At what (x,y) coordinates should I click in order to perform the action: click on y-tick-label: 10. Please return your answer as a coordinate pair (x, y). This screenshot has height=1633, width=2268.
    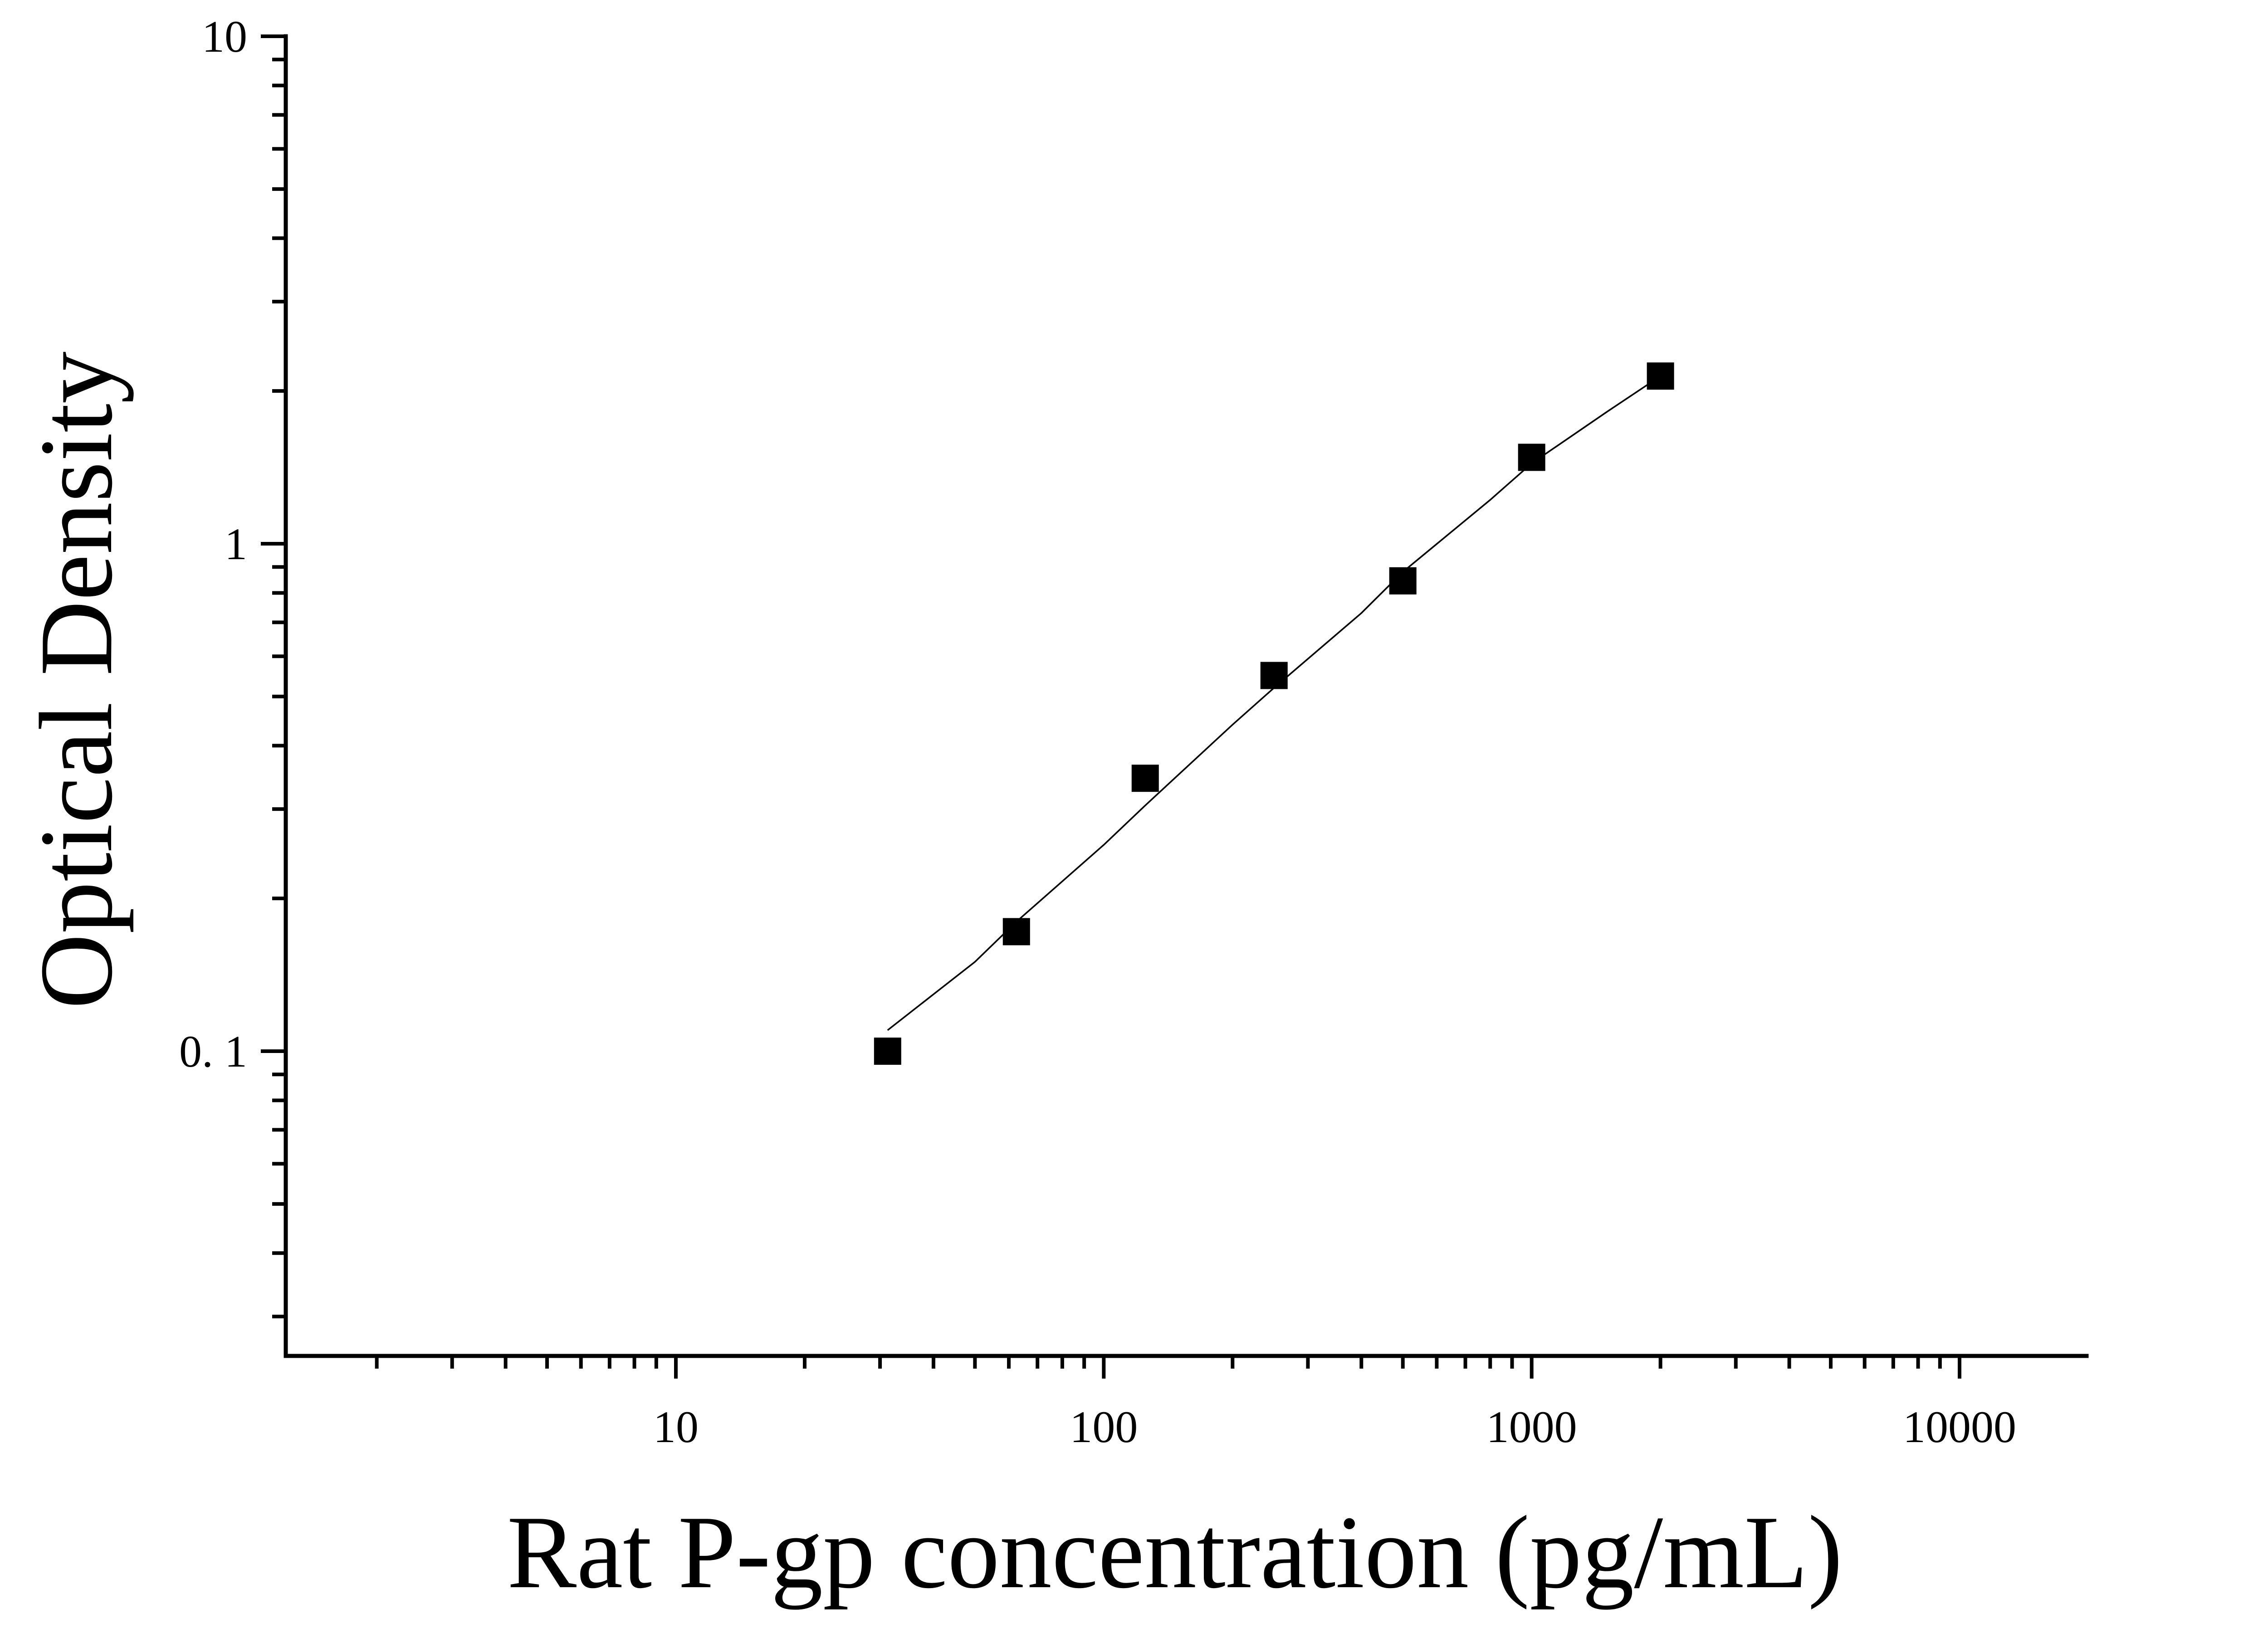
    Looking at the image, I should click on (225, 36).